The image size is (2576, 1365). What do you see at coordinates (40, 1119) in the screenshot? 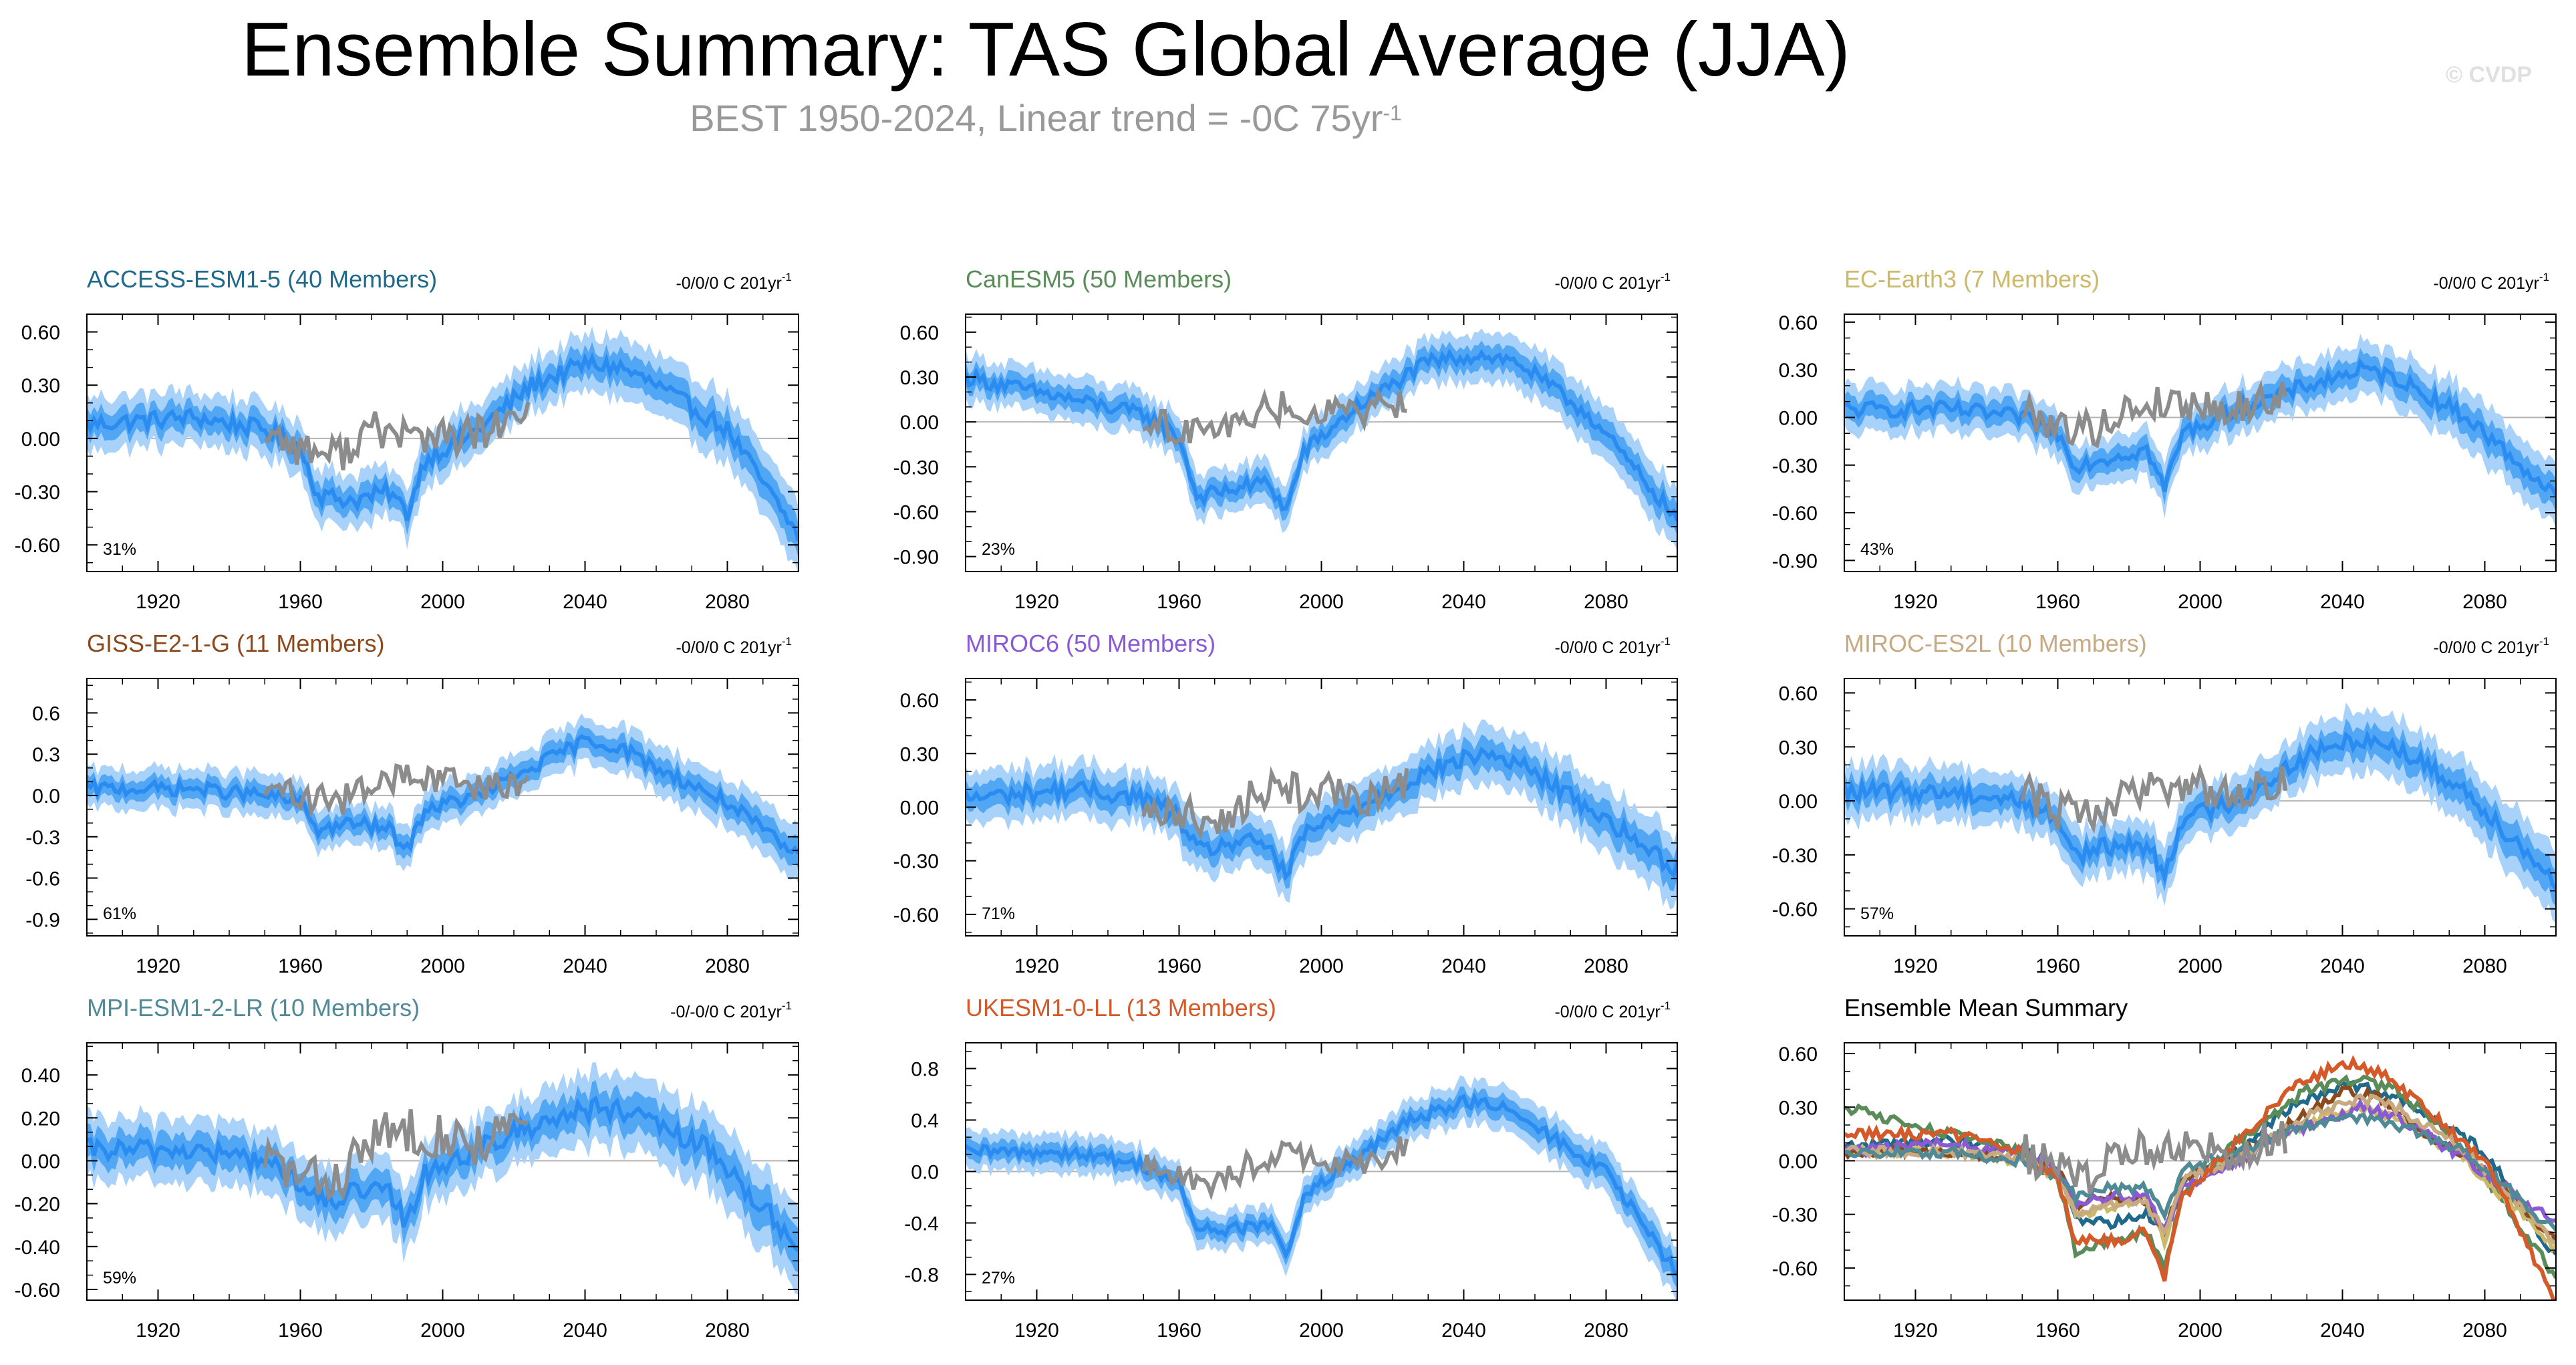
I see `y-tick-label: 0.20` at bounding box center [40, 1119].